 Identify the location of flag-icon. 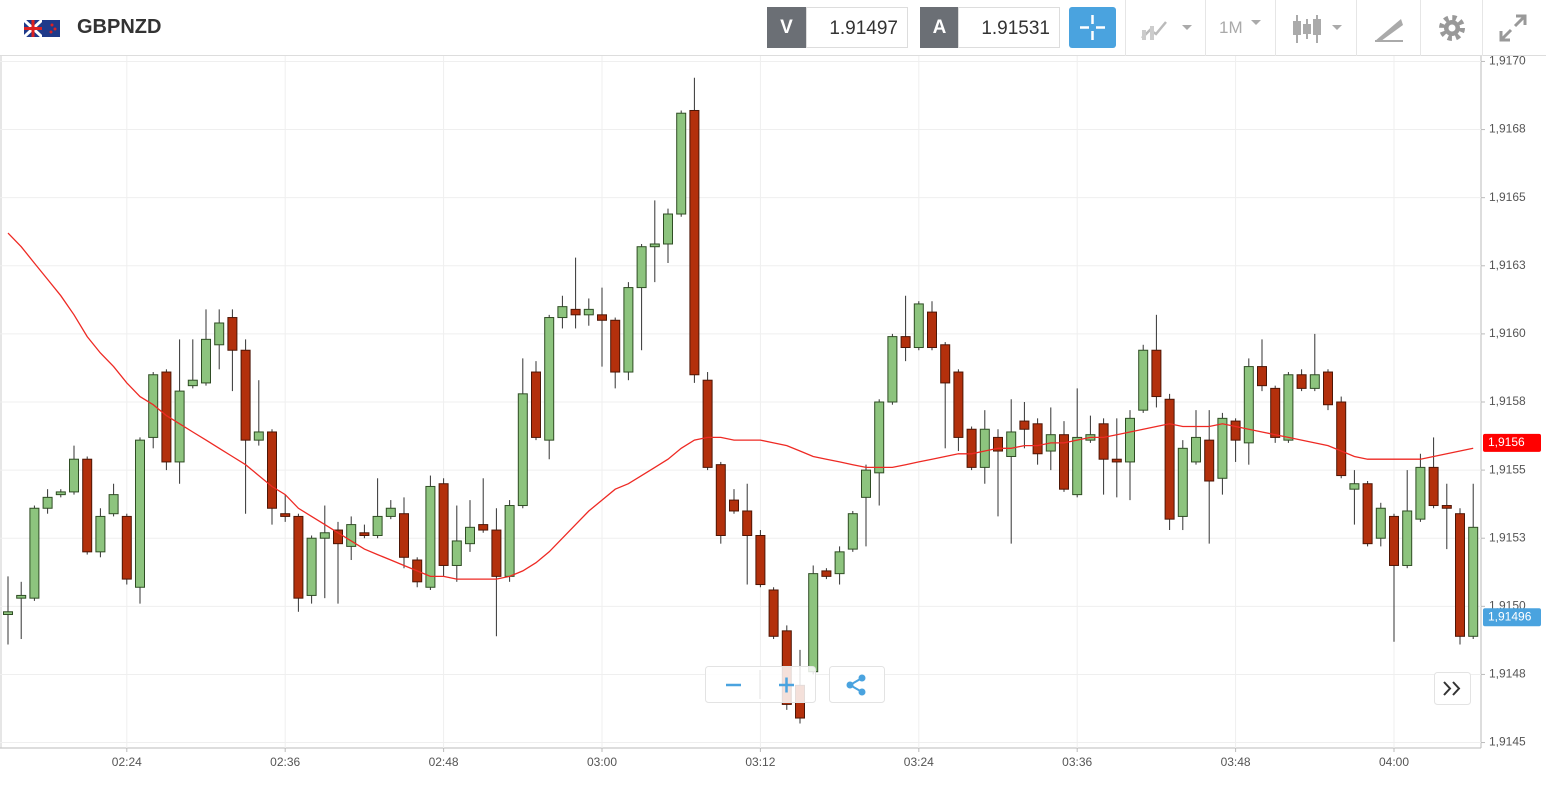
(42, 28).